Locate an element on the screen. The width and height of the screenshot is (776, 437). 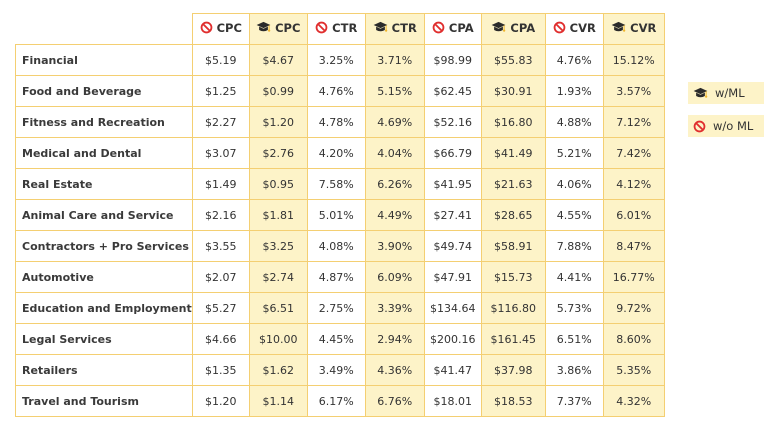
table-cell-cpa-no-ml: $200.16 is located at coordinates (452, 339).